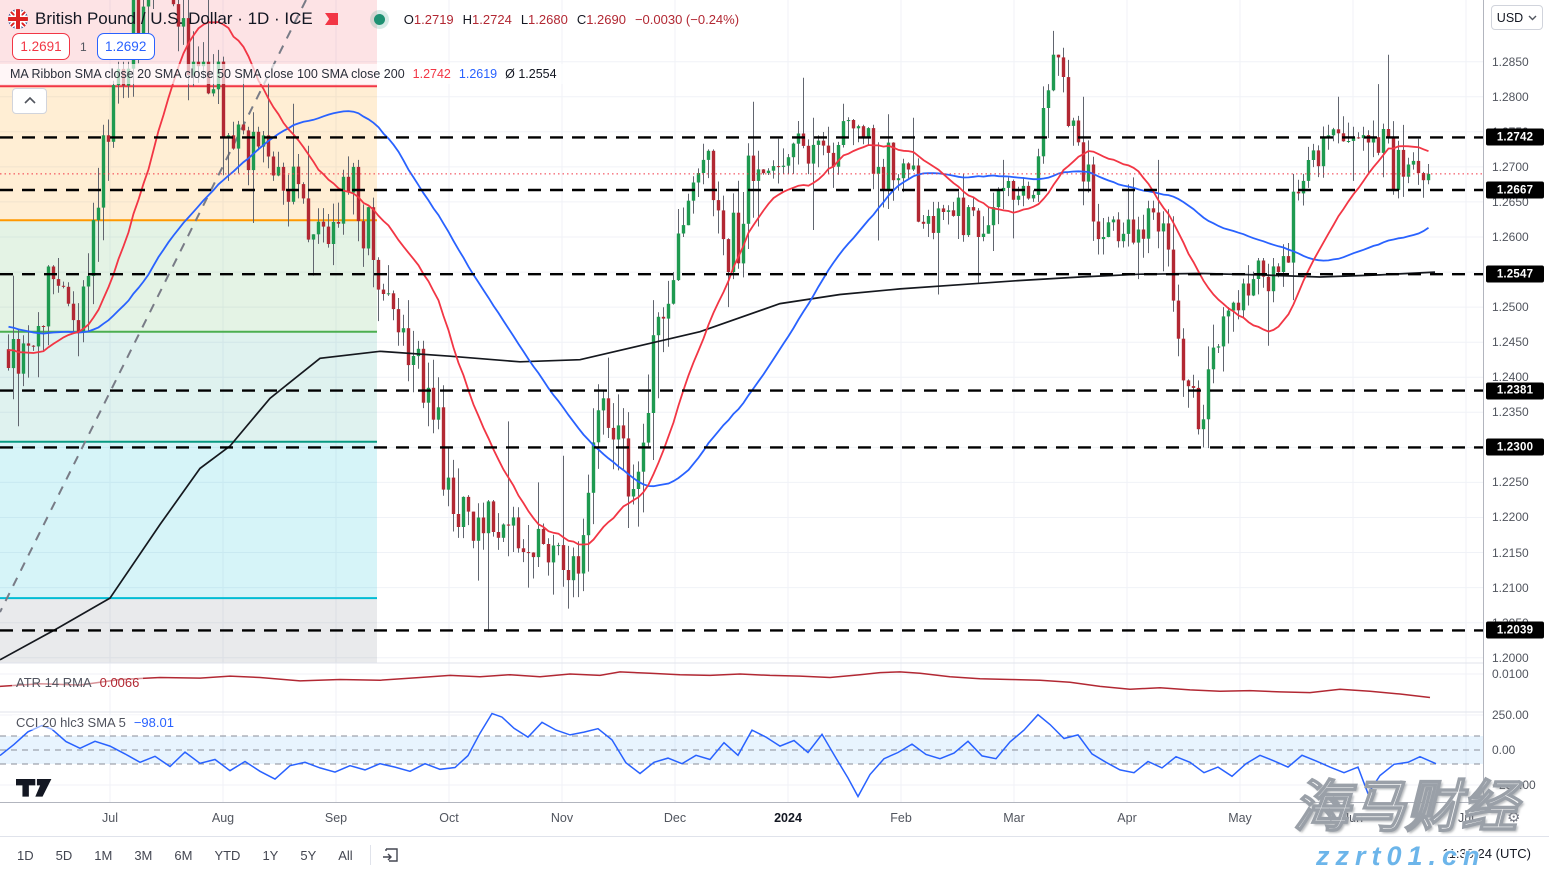  Describe the element at coordinates (1510, 715) in the screenshot. I see `cci-tick: 250.00` at that location.